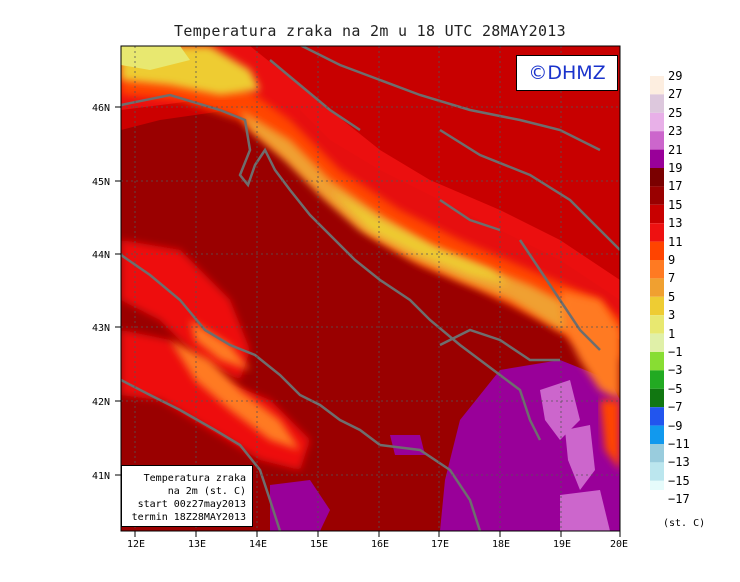 The height and width of the screenshot is (582, 740). I want to click on lat-label: 41N, so click(101, 476).